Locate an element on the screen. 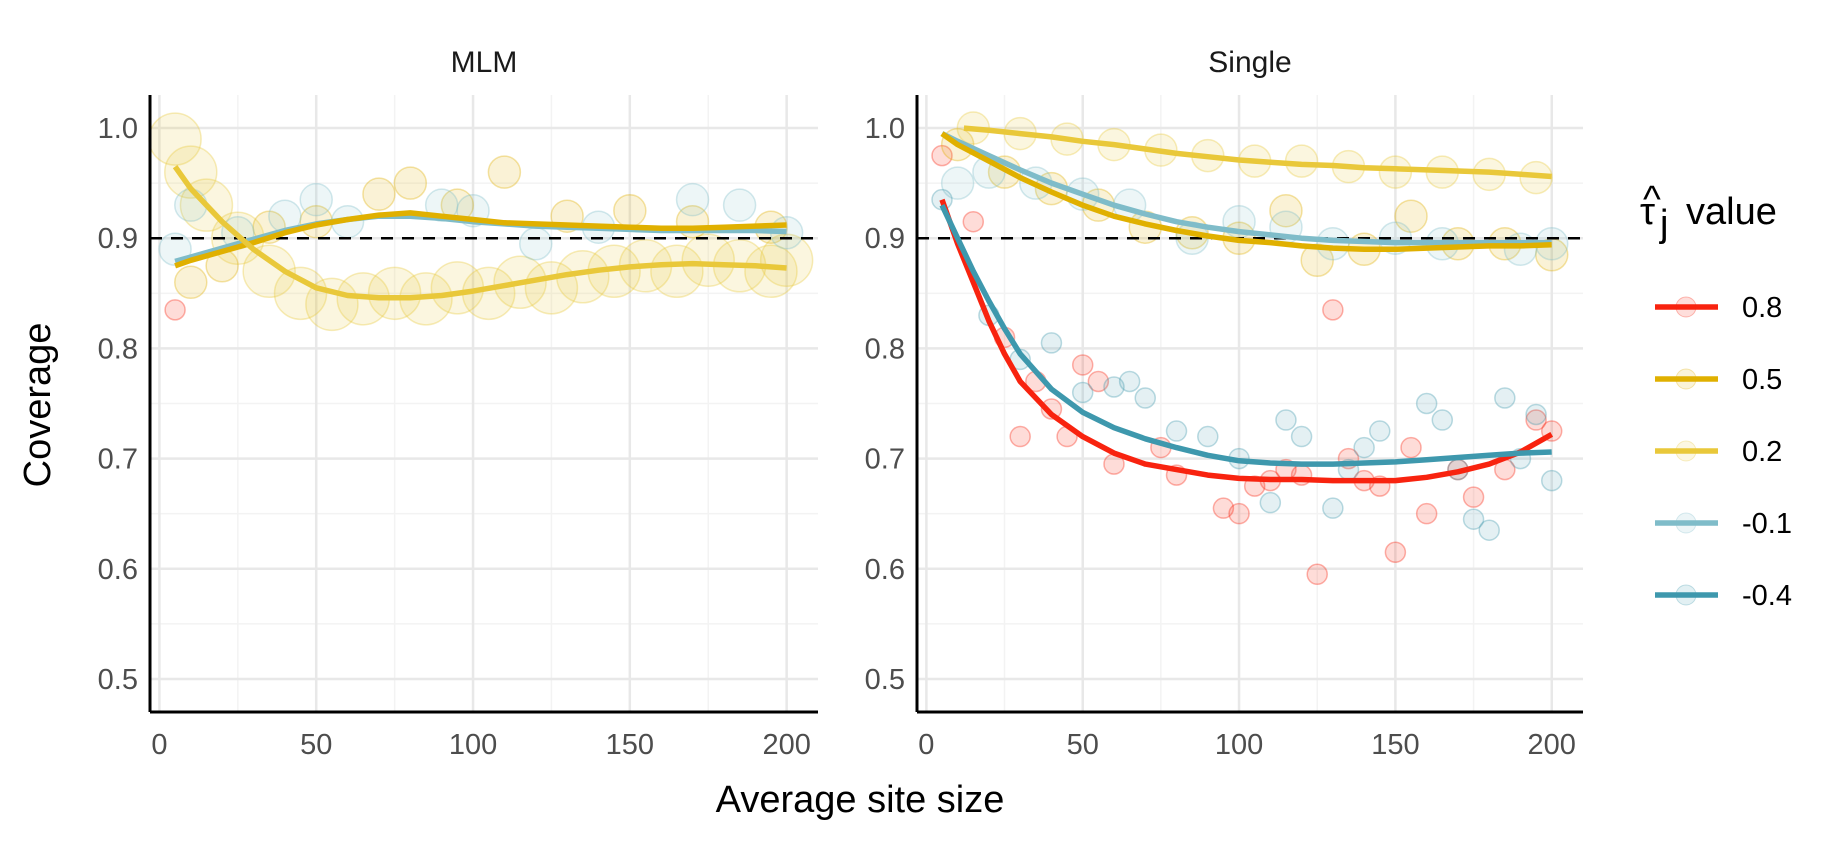 The width and height of the screenshot is (1847, 842). x-tick-label: 150 is located at coordinates (630, 745).